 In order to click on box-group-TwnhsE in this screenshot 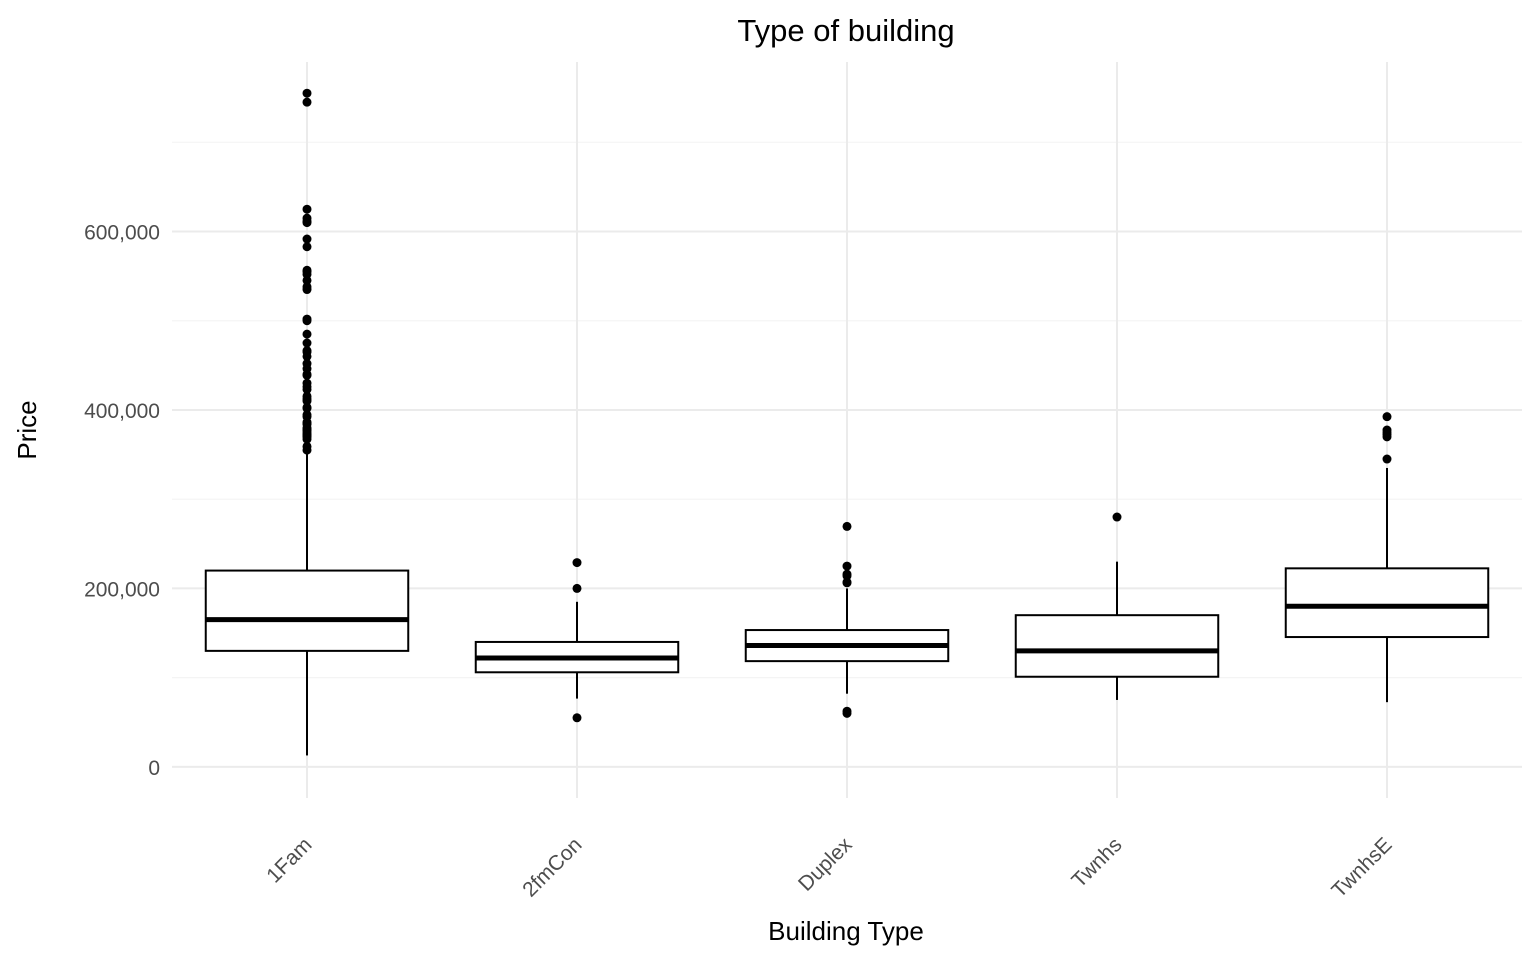, I will do `click(1387, 585)`.